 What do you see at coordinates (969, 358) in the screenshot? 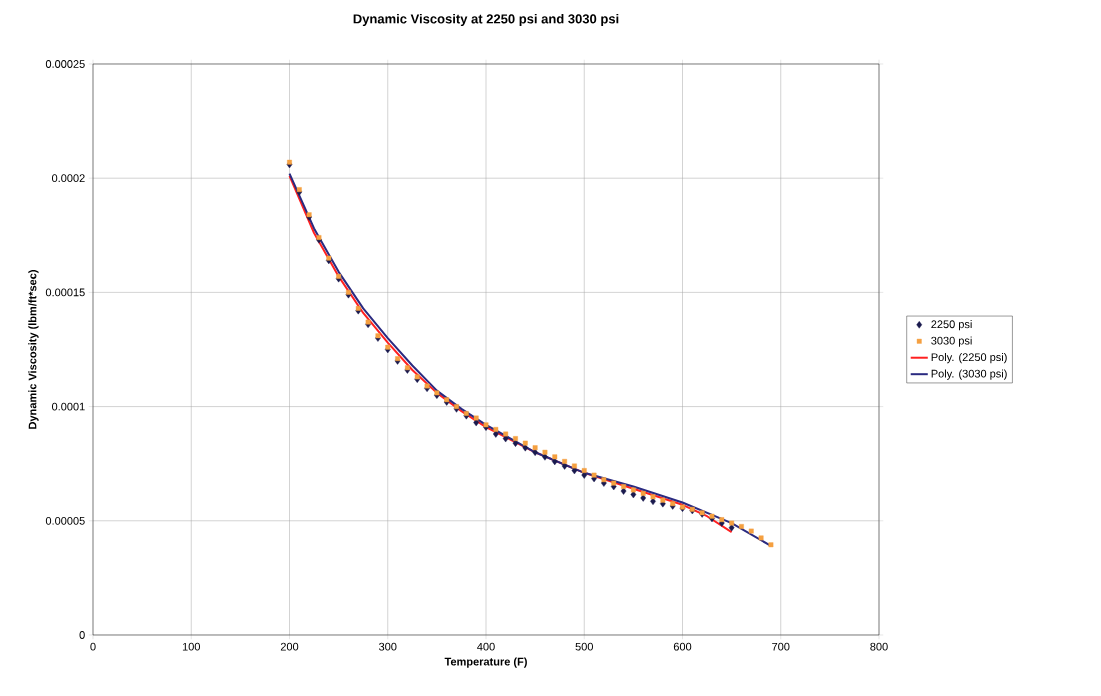
I see `legend-label: Poly. (2250 psi)` at bounding box center [969, 358].